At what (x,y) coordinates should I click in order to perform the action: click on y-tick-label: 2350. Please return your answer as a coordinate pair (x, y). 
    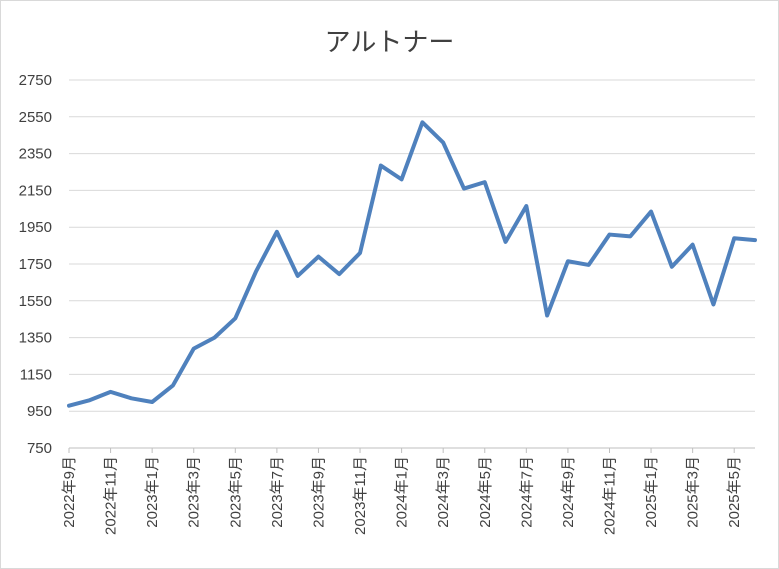
    Looking at the image, I should click on (35, 154).